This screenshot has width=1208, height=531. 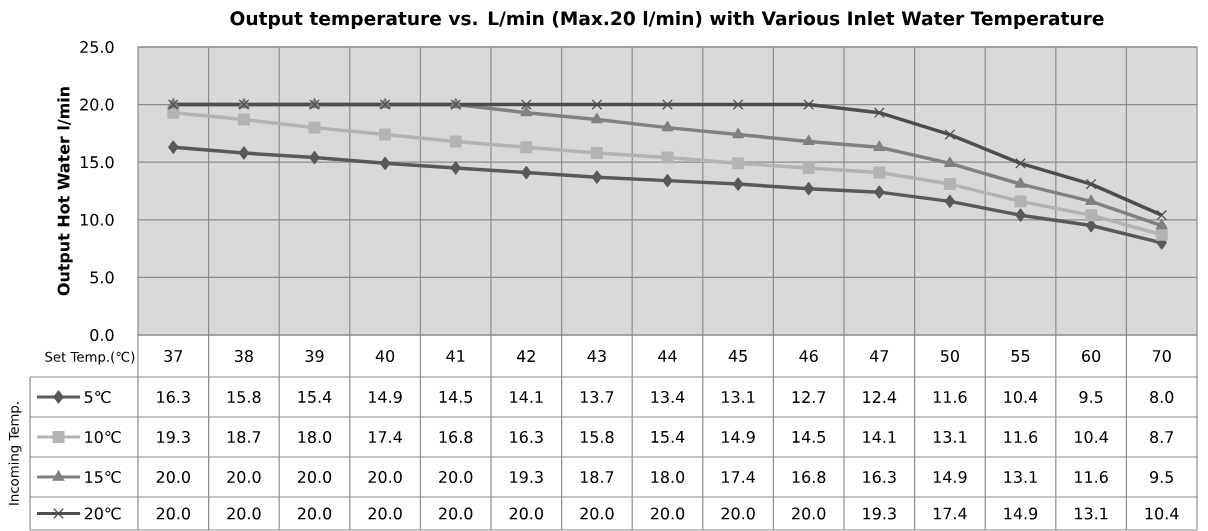 I want to click on x-tick-label: 38, so click(x=243, y=356).